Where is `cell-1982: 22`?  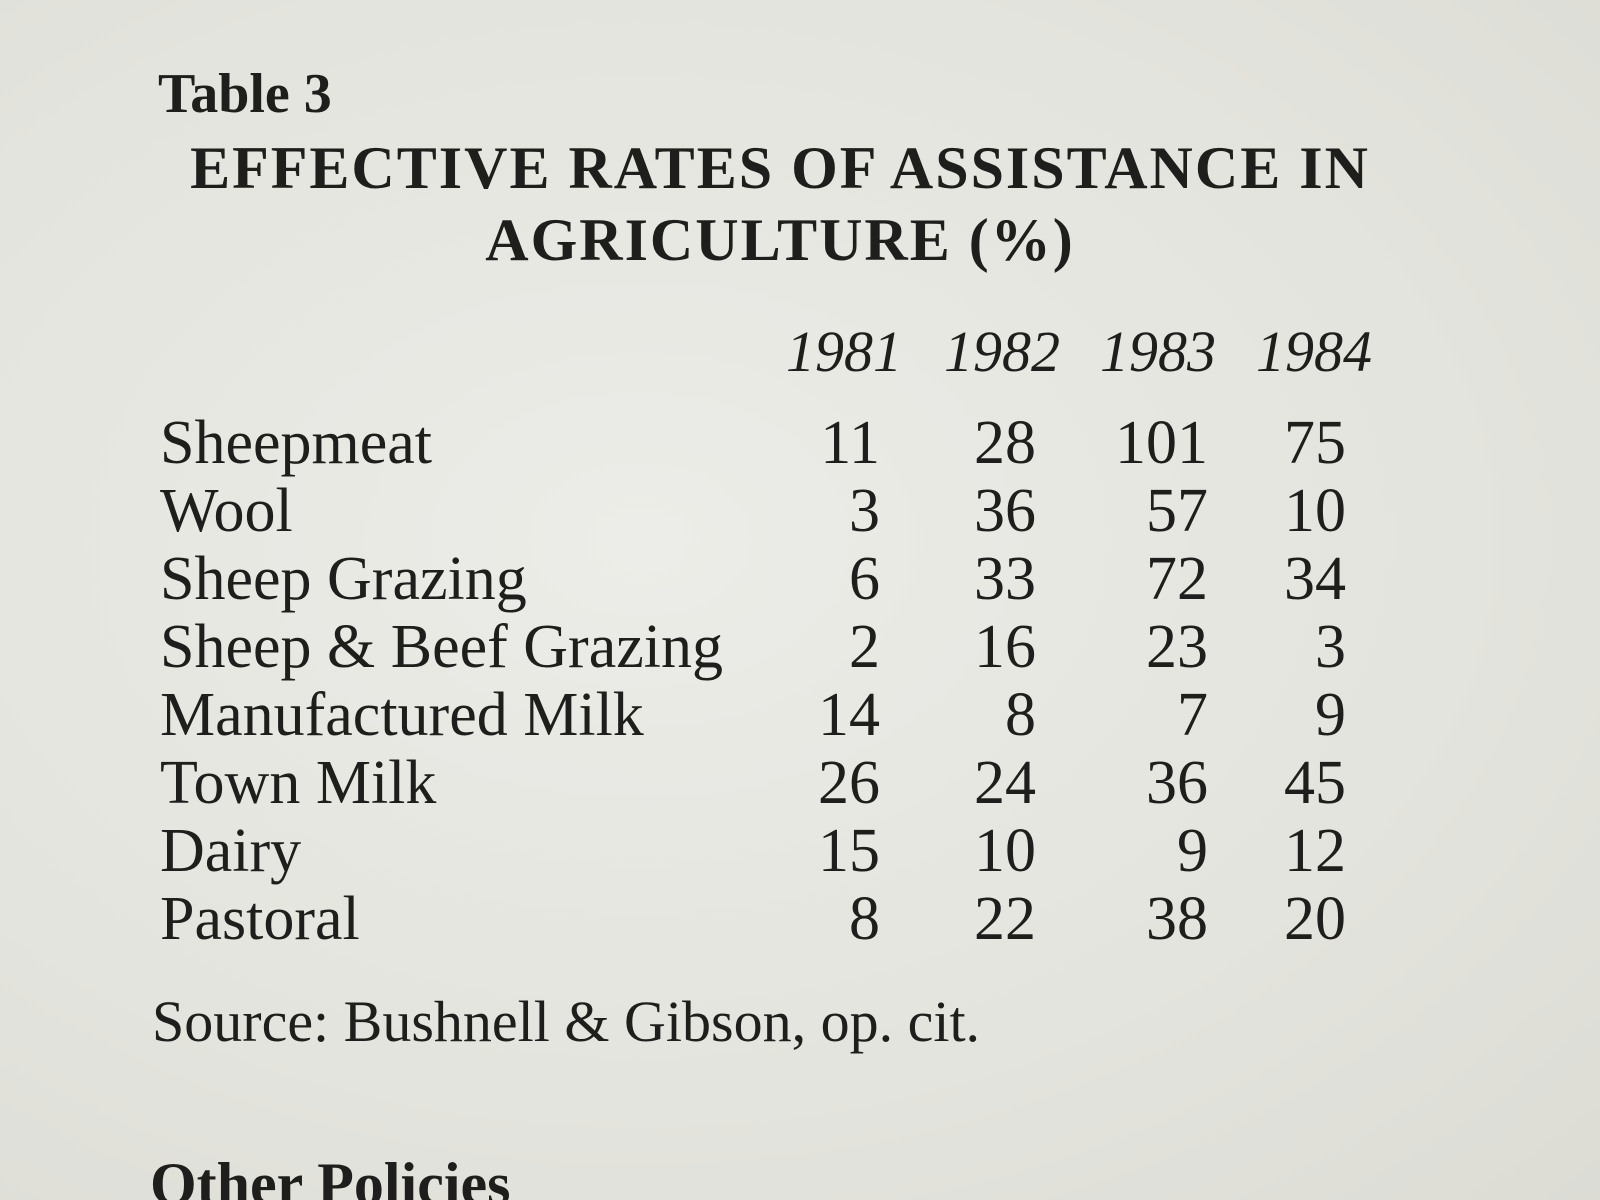
cell-1982: 22 is located at coordinates (1005, 919).